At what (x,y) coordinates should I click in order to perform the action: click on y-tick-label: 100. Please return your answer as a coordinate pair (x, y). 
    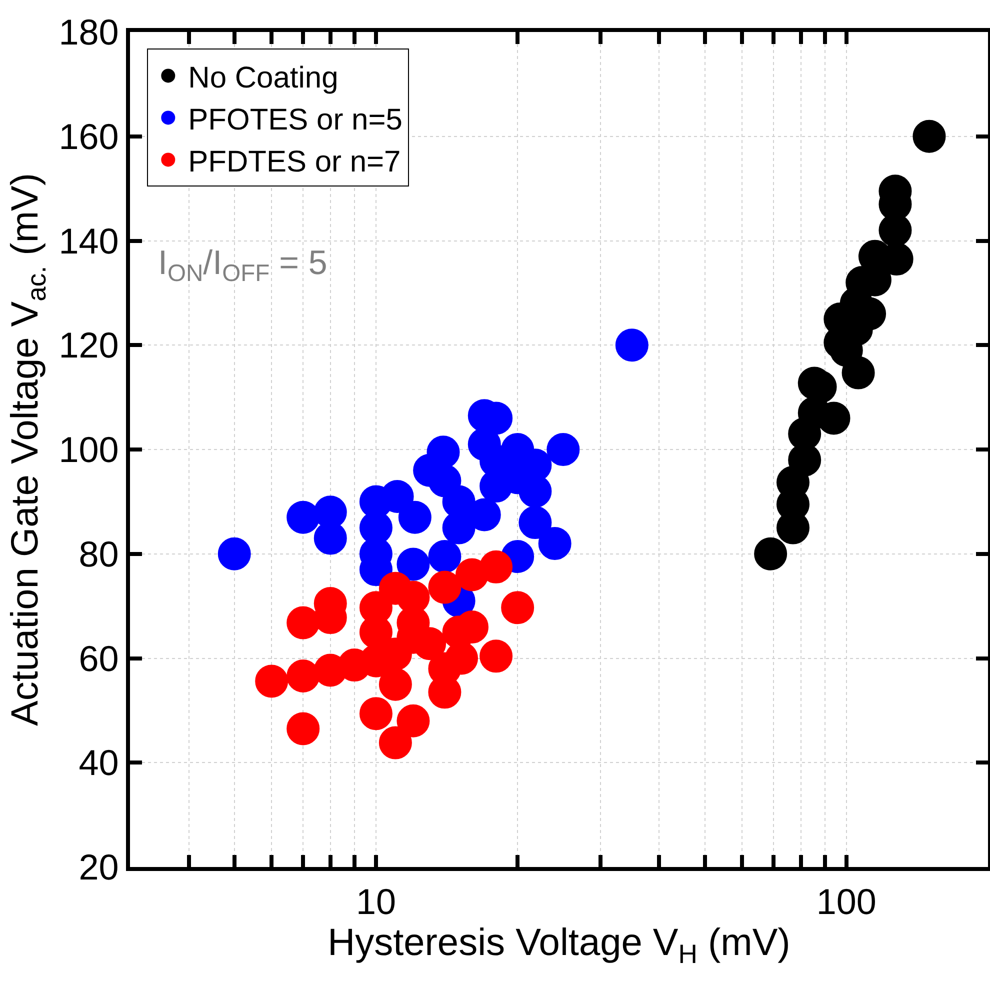
    Looking at the image, I should click on (88, 449).